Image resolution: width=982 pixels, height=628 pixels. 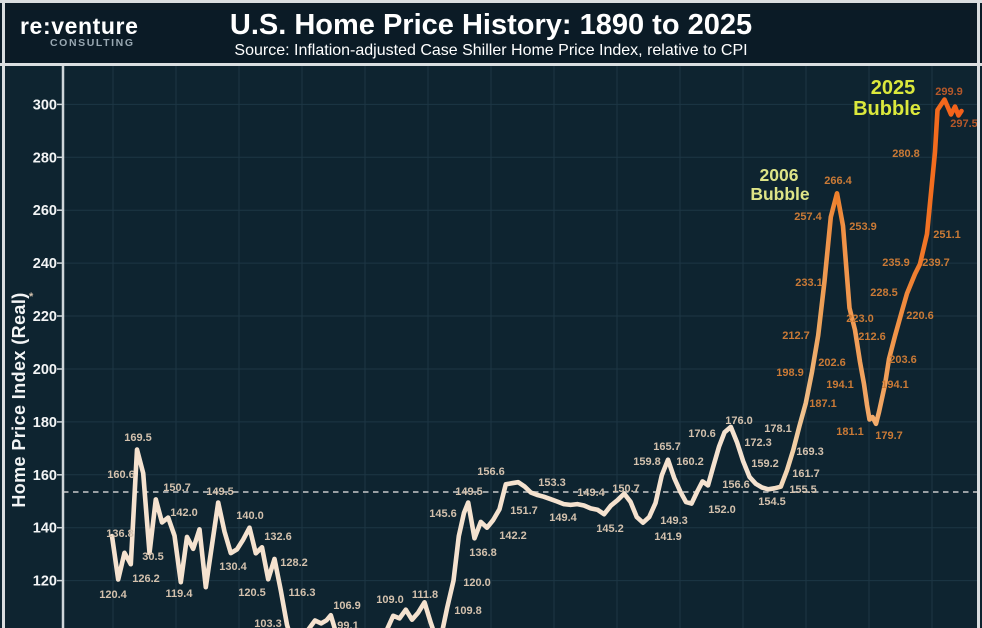 What do you see at coordinates (778, 429) in the screenshot?
I see `svg-text: 178.1` at bounding box center [778, 429].